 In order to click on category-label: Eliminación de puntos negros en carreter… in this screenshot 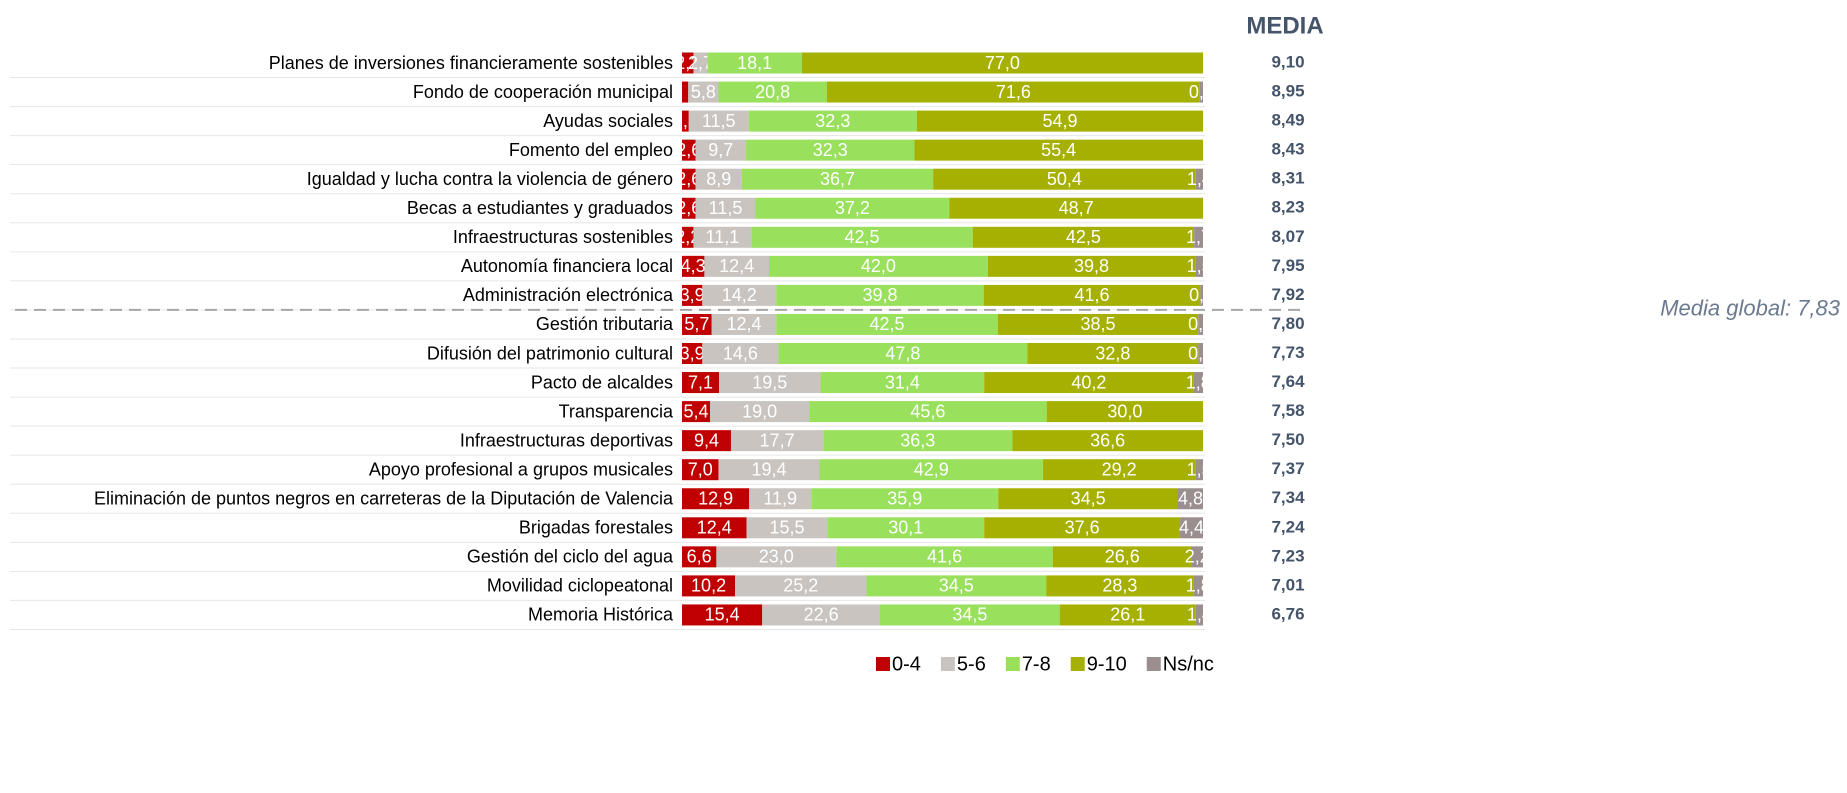, I will do `click(384, 499)`.